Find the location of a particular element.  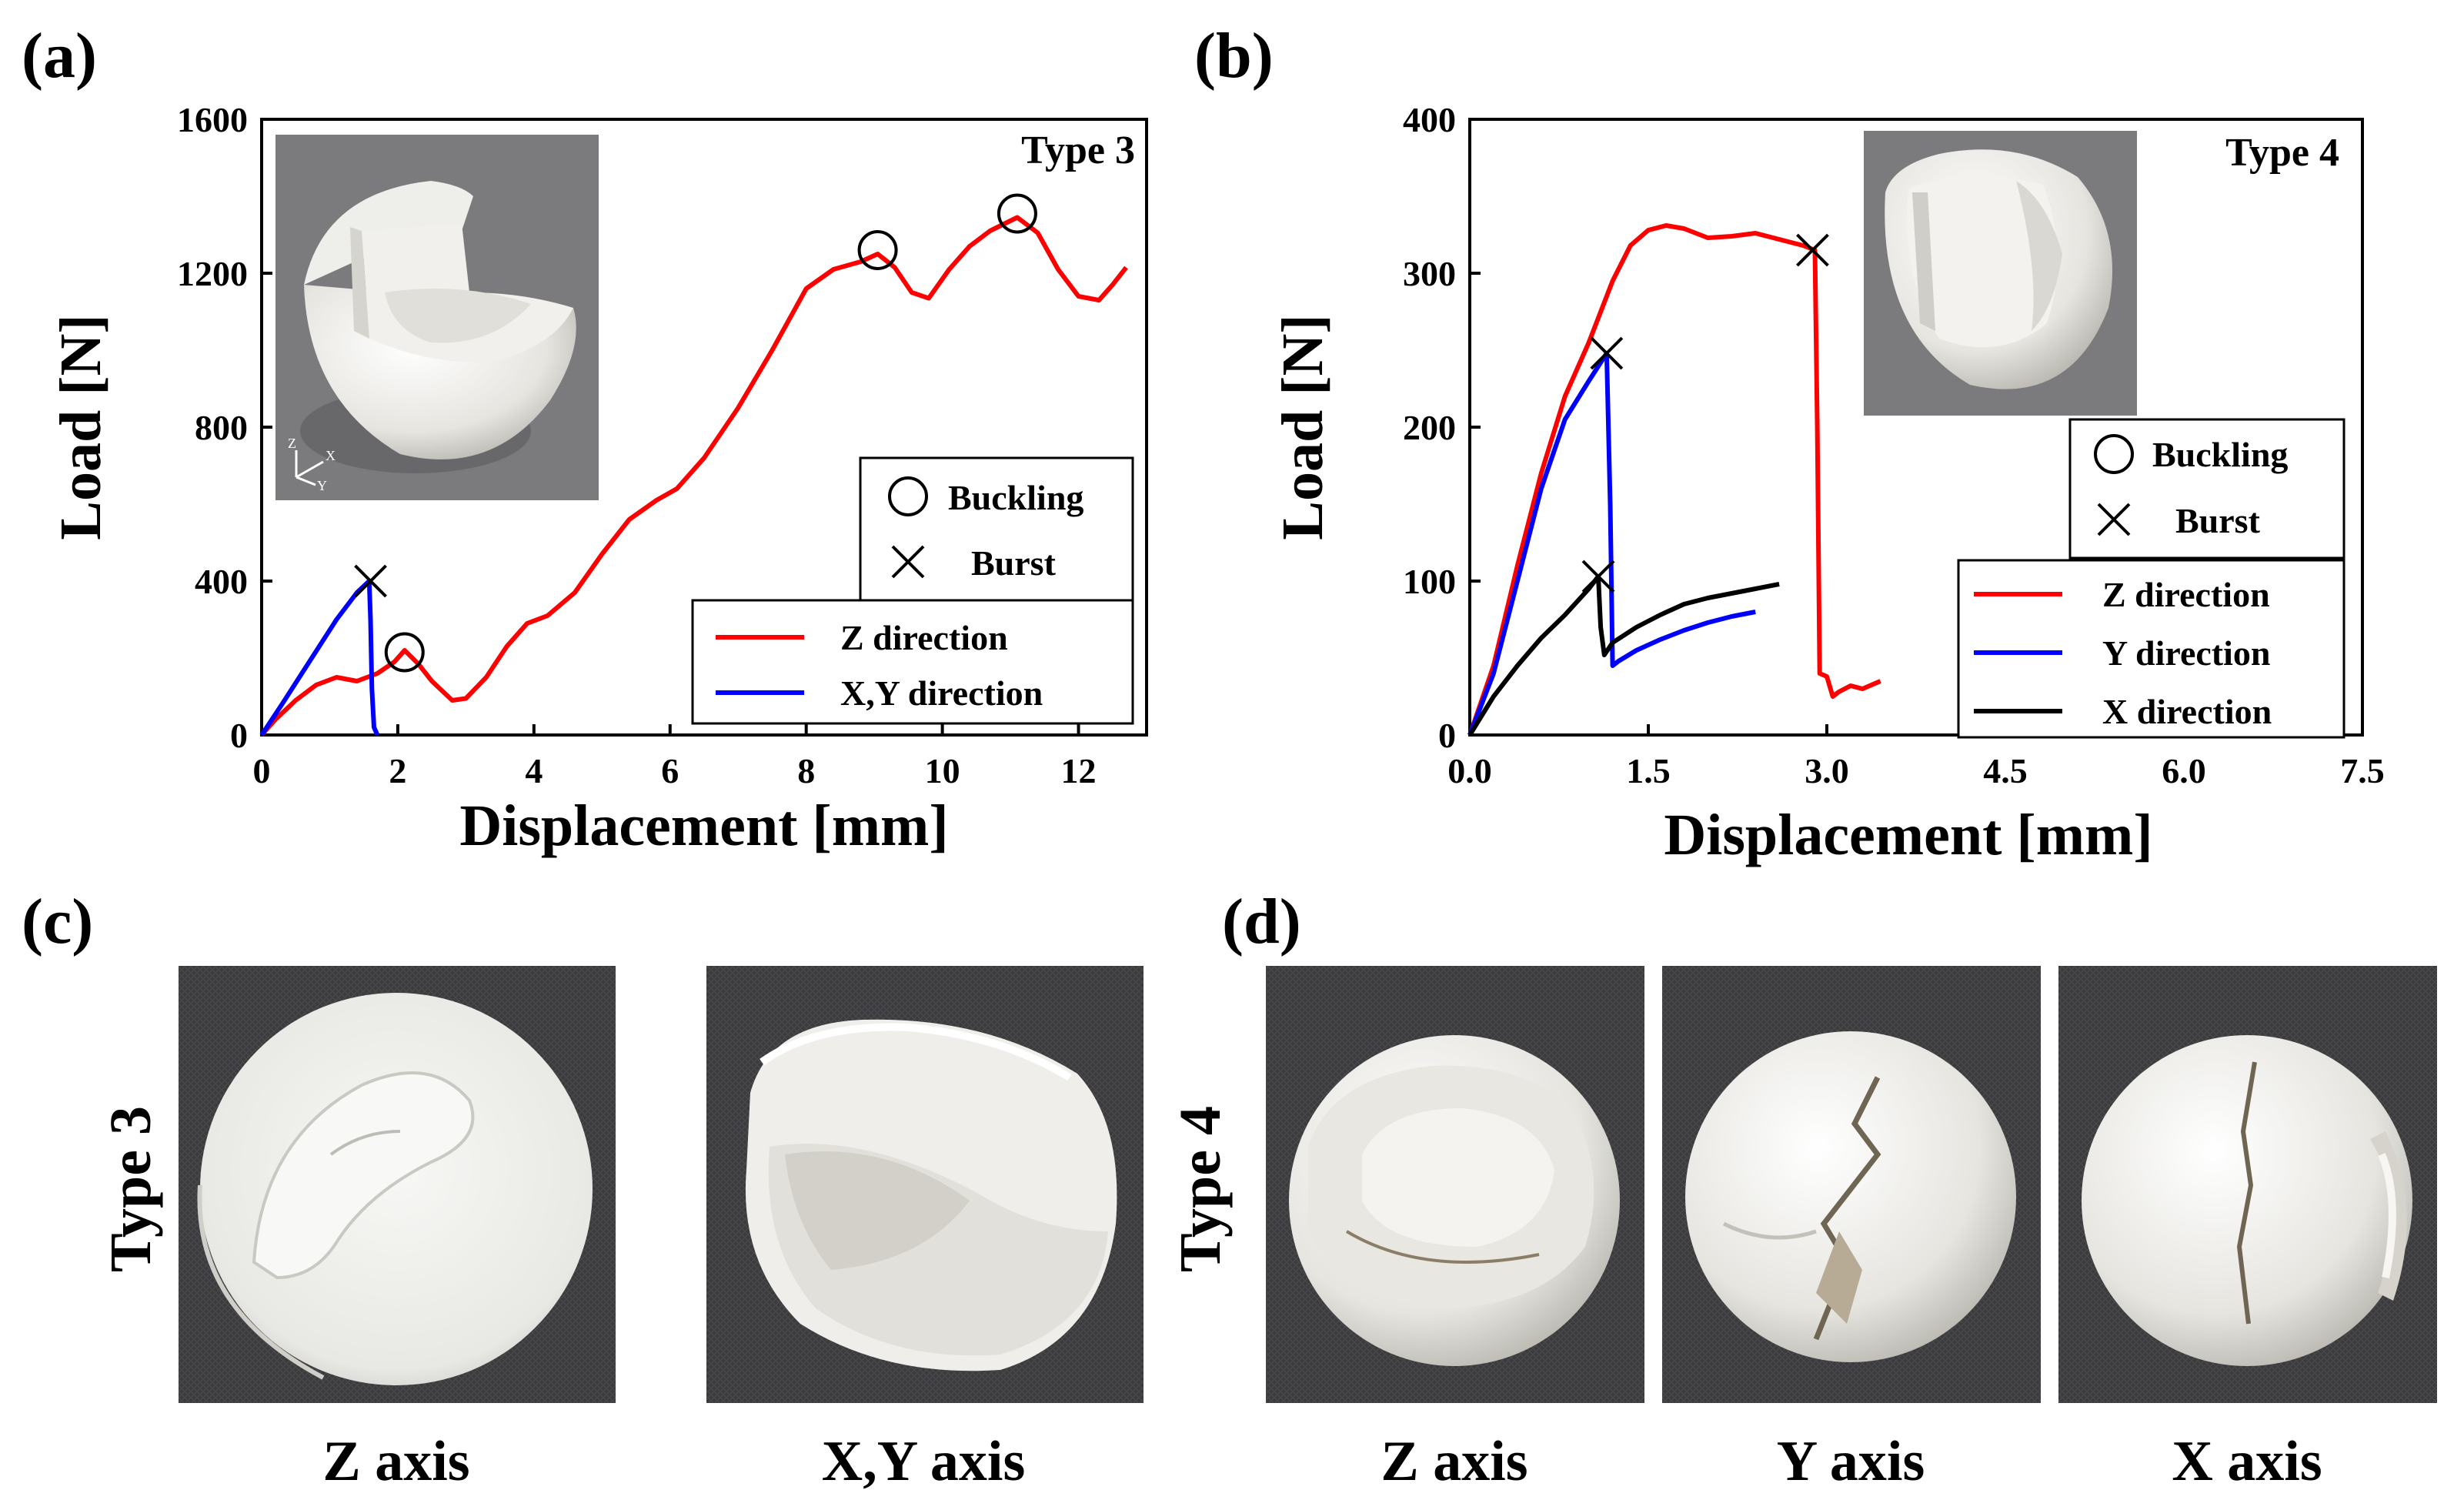

legend-burst-symbol is located at coordinates (908, 562).